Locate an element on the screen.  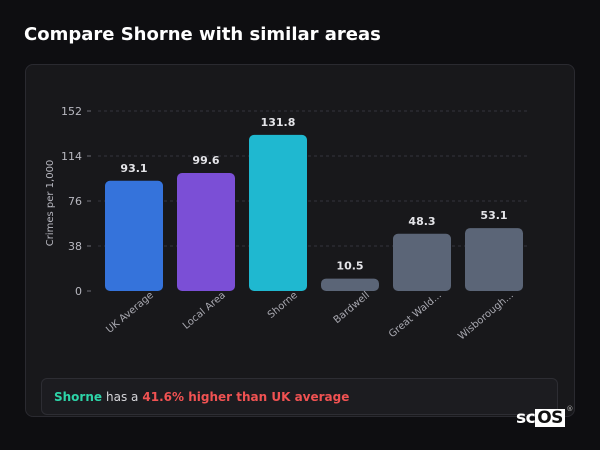
page-title: Compare Shorne with similar areas is located at coordinates (202, 34).